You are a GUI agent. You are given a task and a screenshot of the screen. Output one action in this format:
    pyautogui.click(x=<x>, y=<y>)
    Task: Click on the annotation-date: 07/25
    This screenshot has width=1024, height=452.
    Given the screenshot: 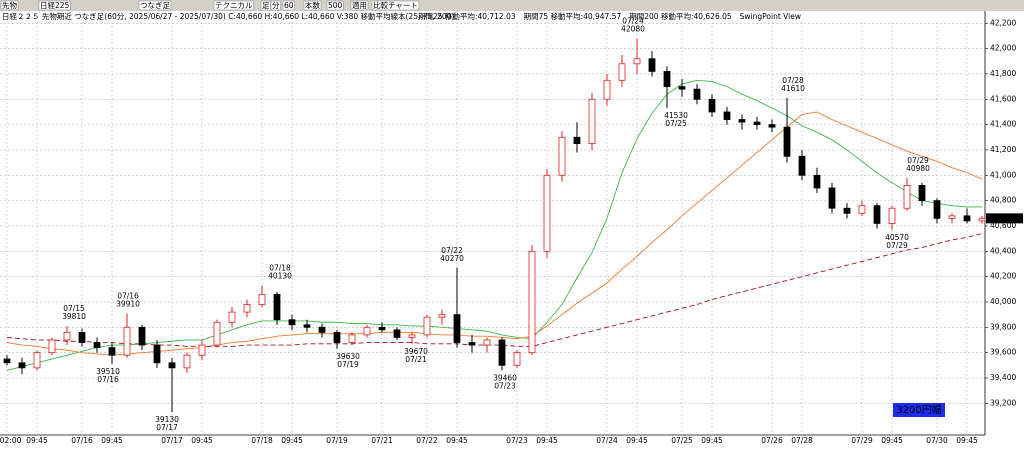 What is the action you would take?
    pyautogui.click(x=676, y=123)
    